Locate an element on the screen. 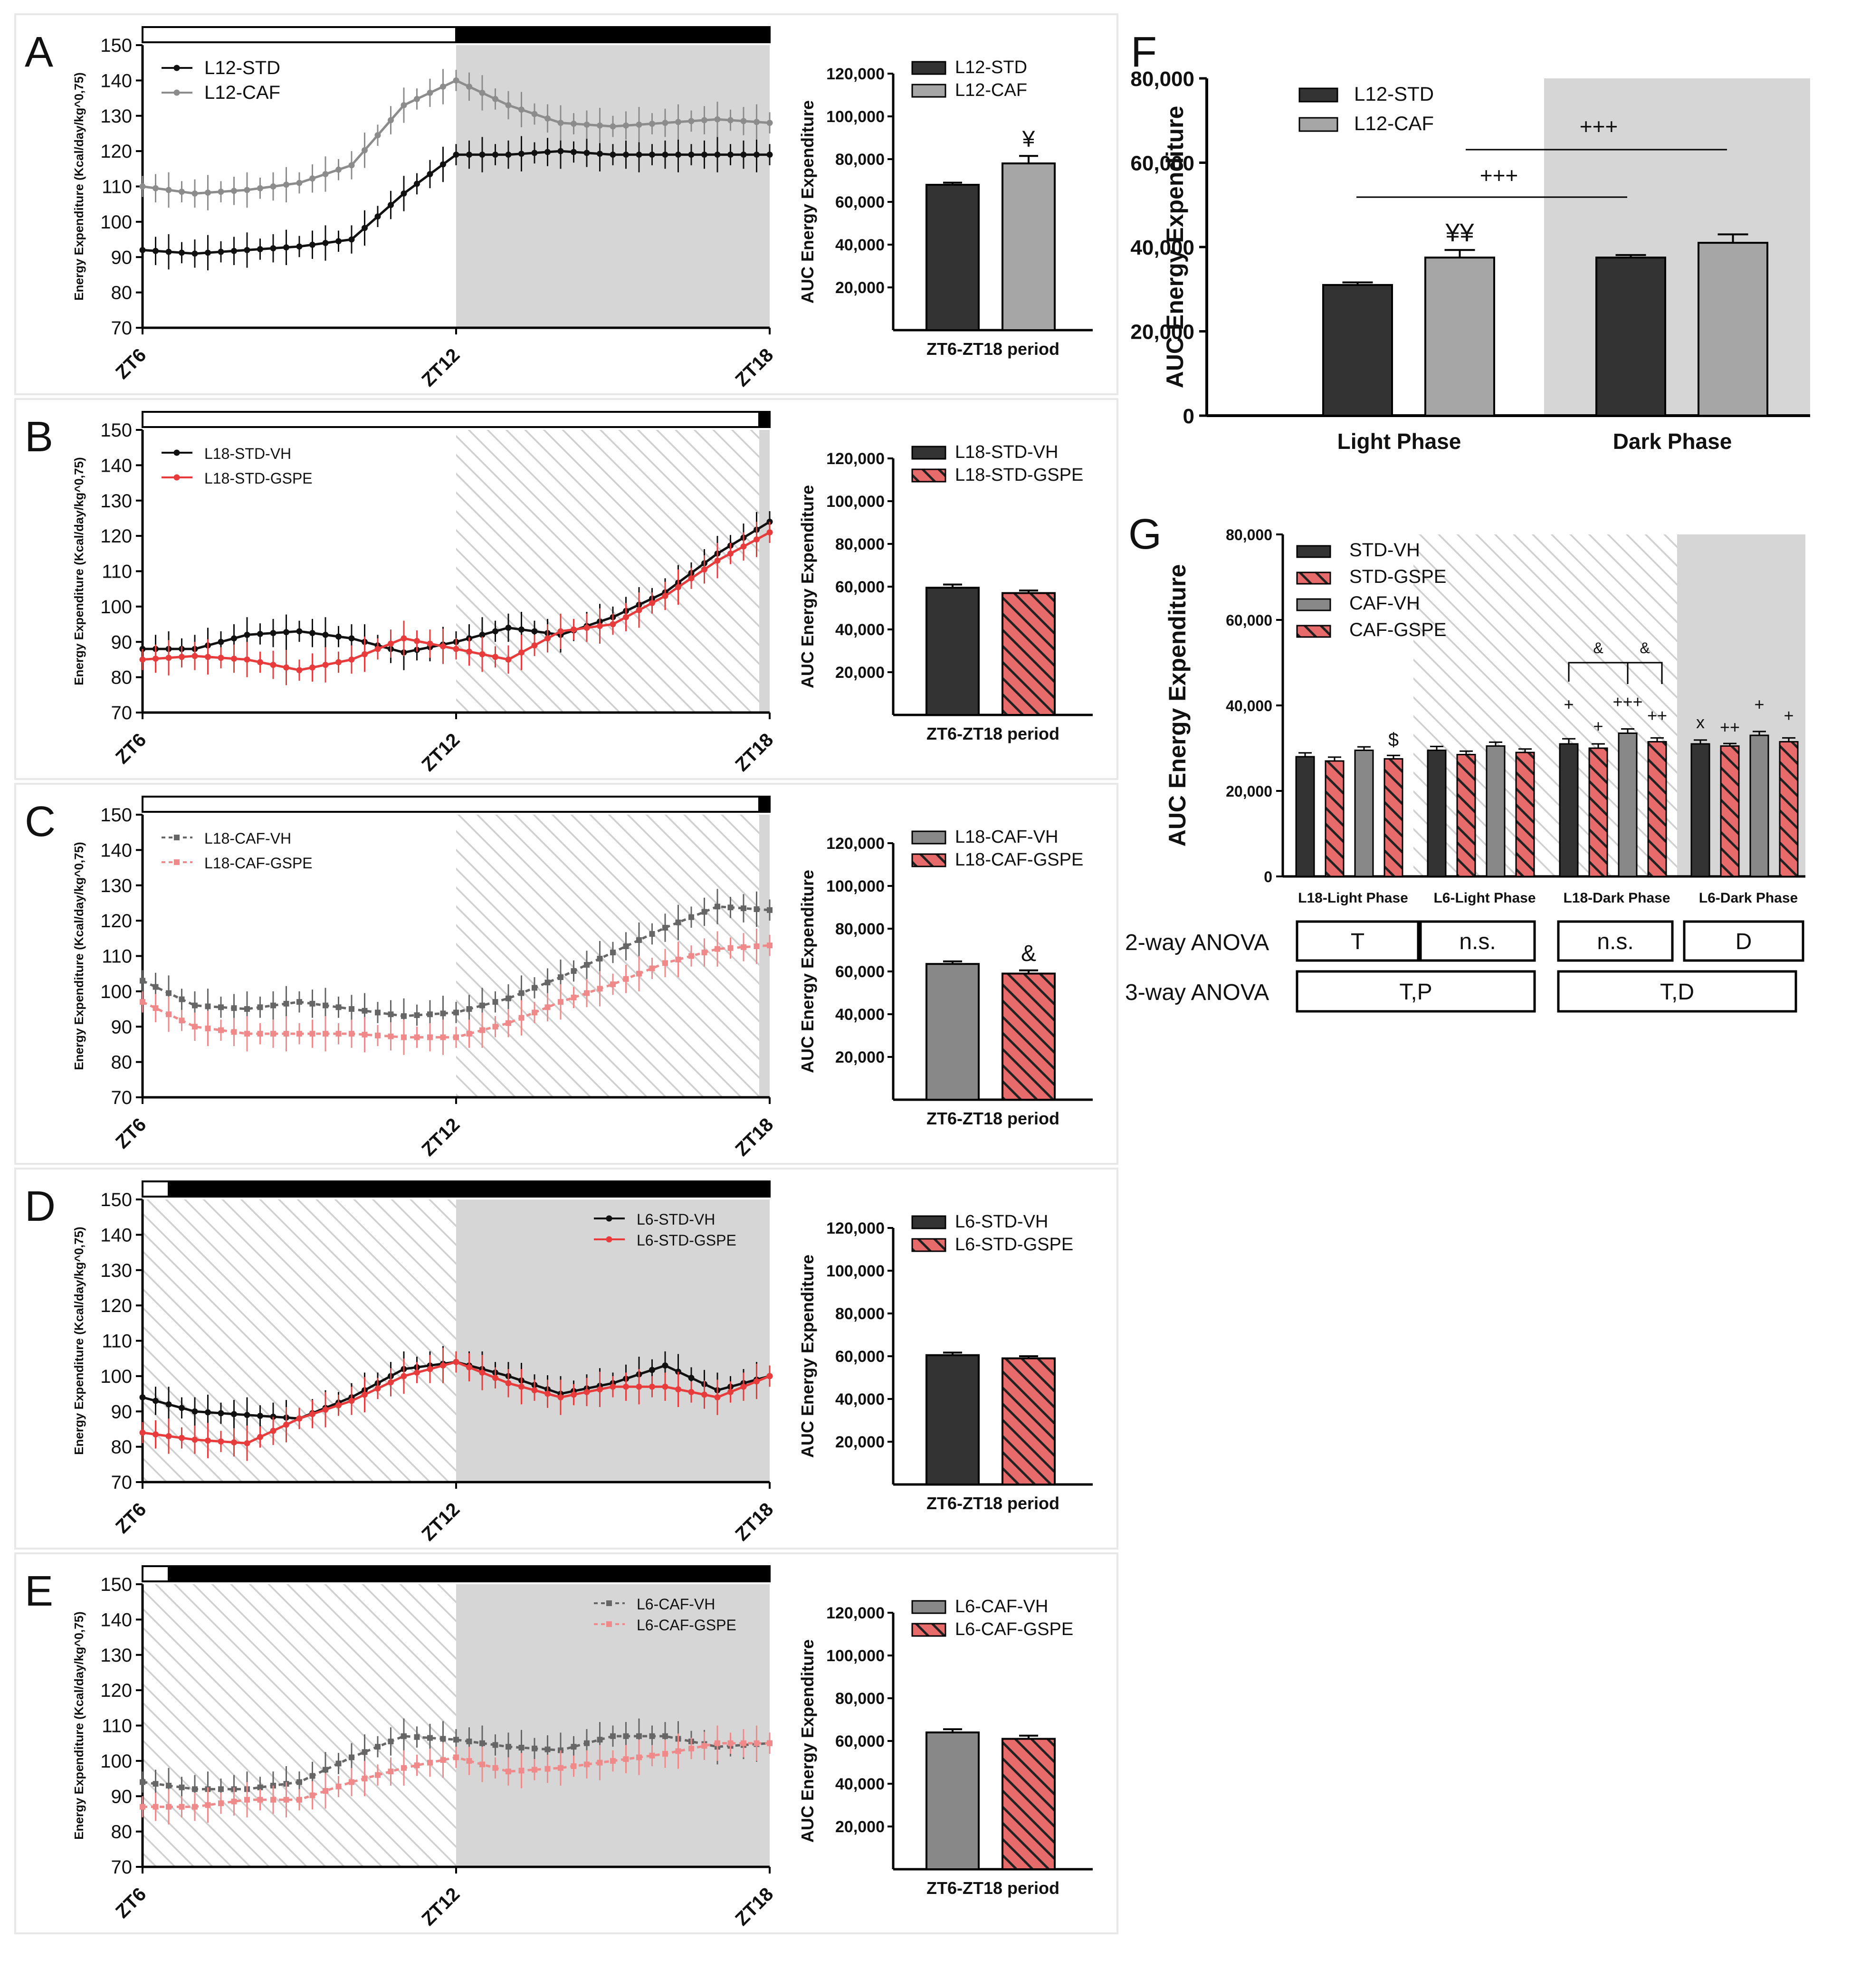  legend-swatch is located at coordinates (1313, 551).